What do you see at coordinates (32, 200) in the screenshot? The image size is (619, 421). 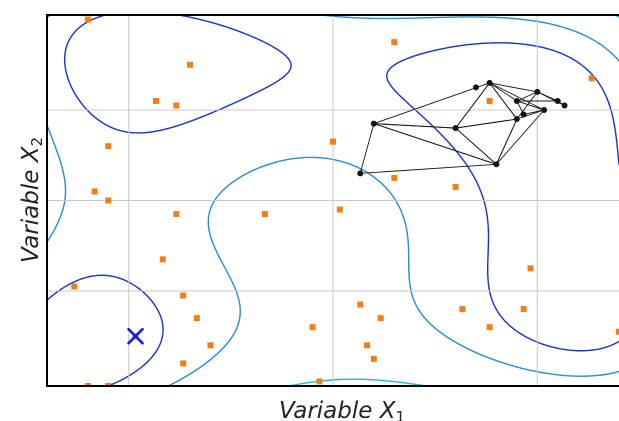 I see `y-axis-label: Variable X2` at bounding box center [32, 200].